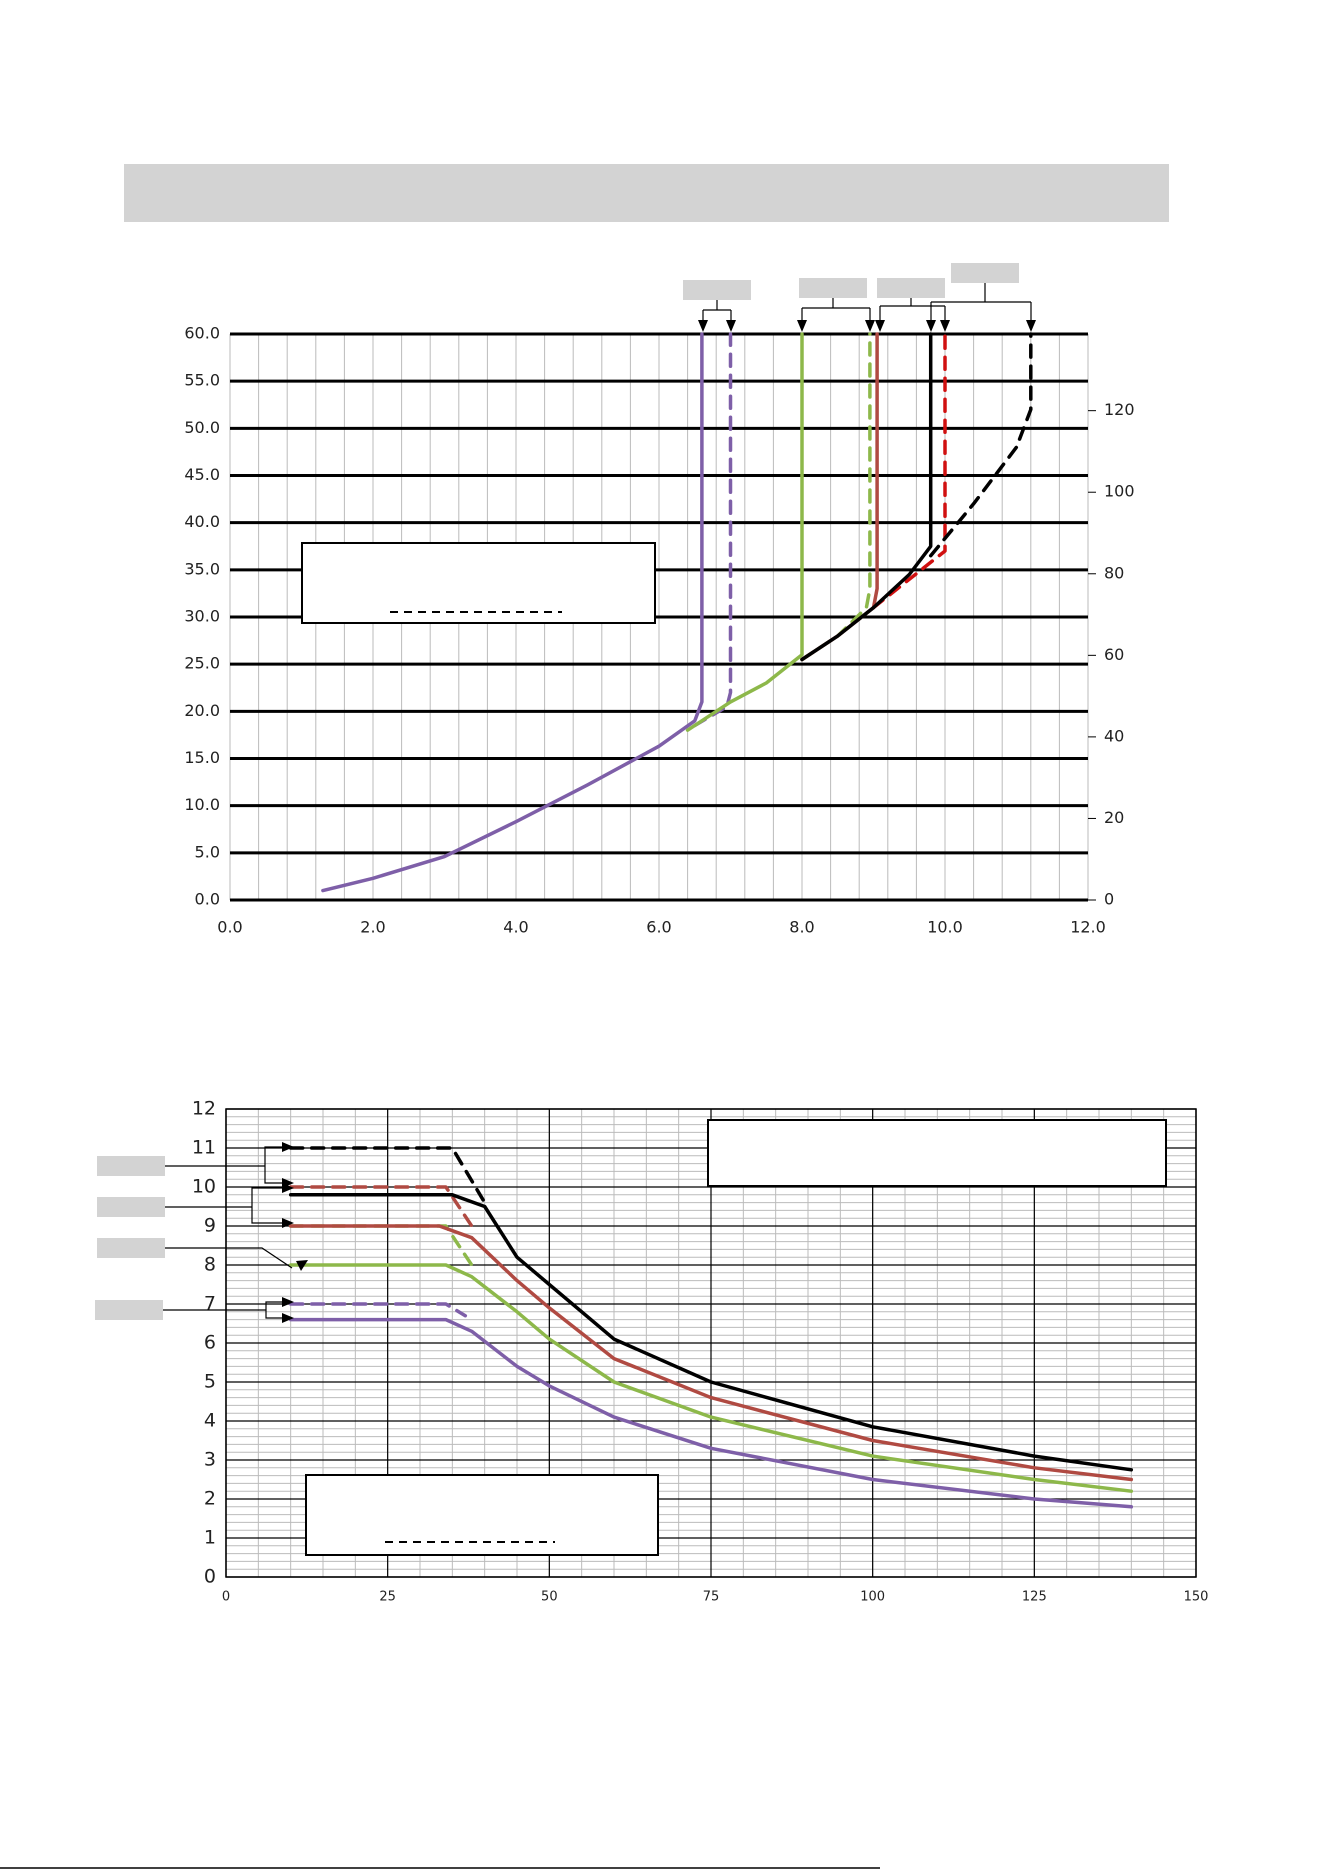 This screenshot has width=1324, height=1872. What do you see at coordinates (202, 380) in the screenshot?
I see `y-tick-label: 55.0` at bounding box center [202, 380].